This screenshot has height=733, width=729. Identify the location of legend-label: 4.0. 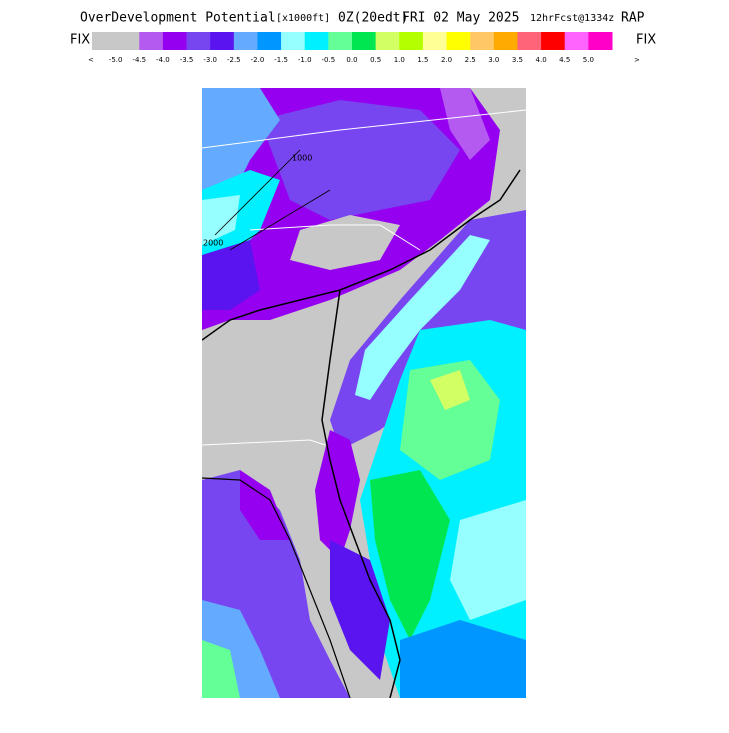
(541, 60).